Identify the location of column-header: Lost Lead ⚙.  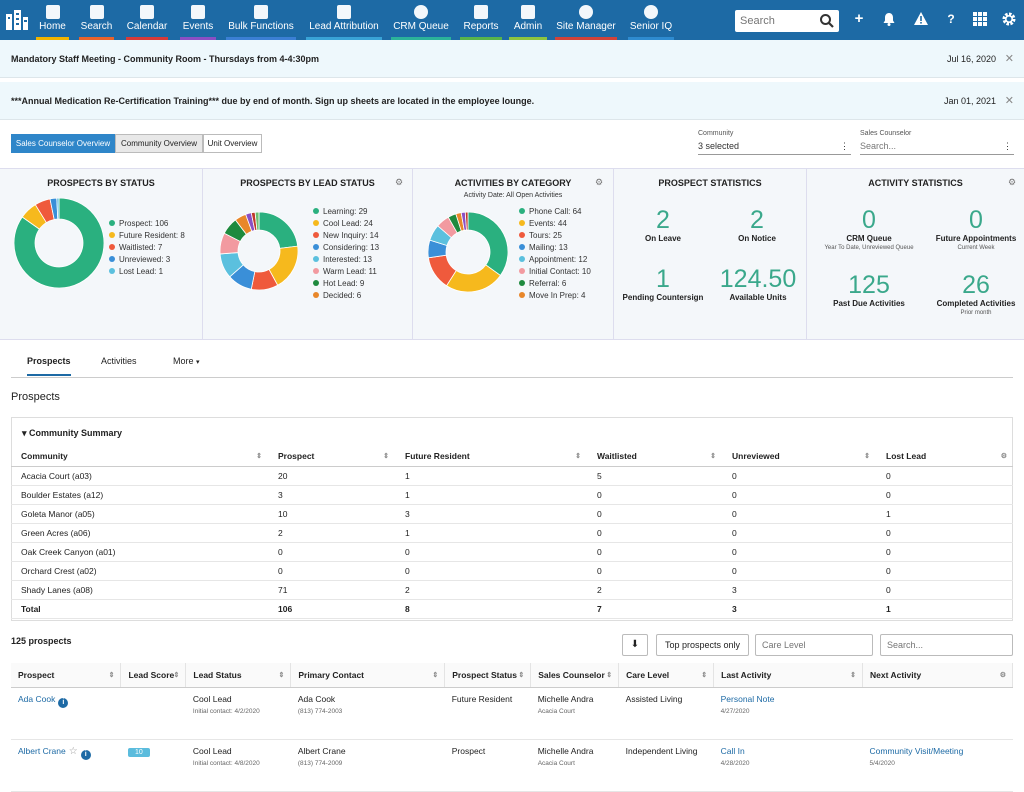
(944, 457).